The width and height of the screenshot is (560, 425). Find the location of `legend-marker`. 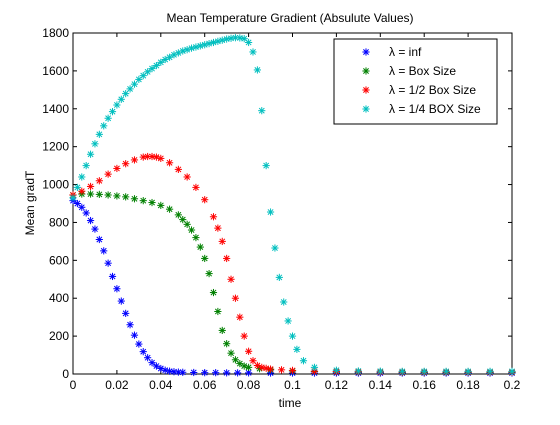

legend-marker is located at coordinates (366, 52).